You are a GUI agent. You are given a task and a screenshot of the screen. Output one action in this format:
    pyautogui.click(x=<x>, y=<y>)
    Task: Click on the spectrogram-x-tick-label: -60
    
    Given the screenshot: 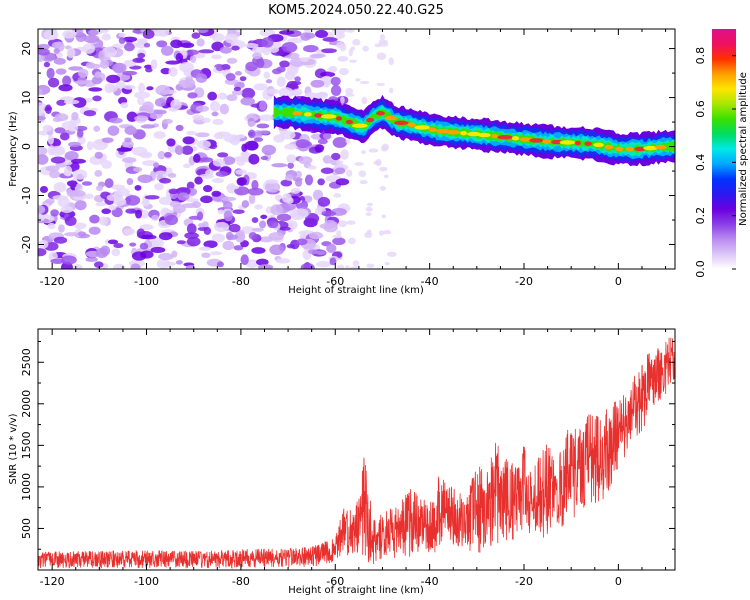 What is the action you would take?
    pyautogui.click(x=335, y=281)
    